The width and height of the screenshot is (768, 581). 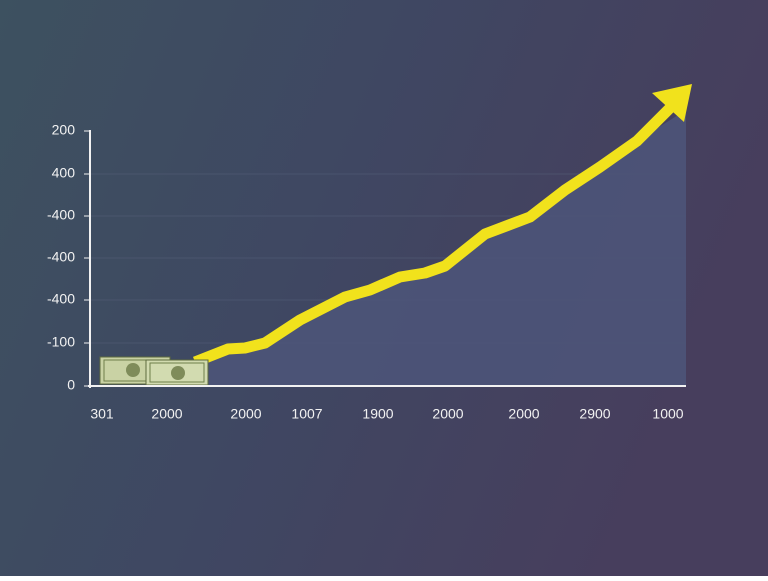 What do you see at coordinates (64, 173) in the screenshot?
I see `y-tick-label: 400` at bounding box center [64, 173].